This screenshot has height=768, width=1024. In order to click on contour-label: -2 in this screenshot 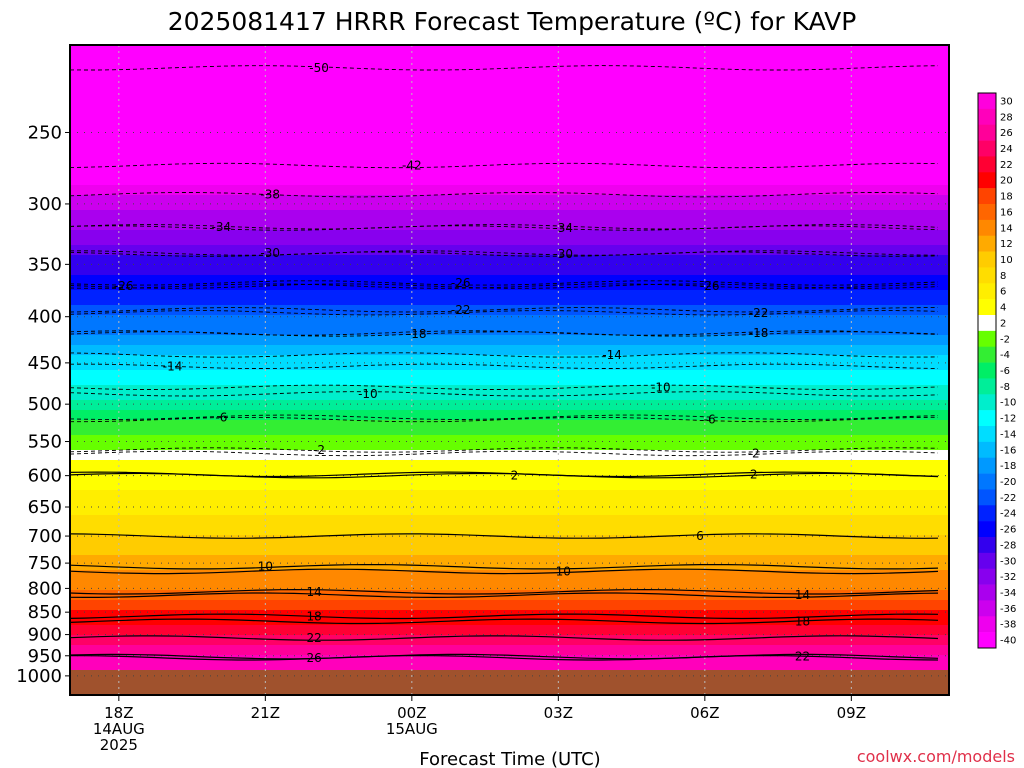, I will do `click(319, 450)`.